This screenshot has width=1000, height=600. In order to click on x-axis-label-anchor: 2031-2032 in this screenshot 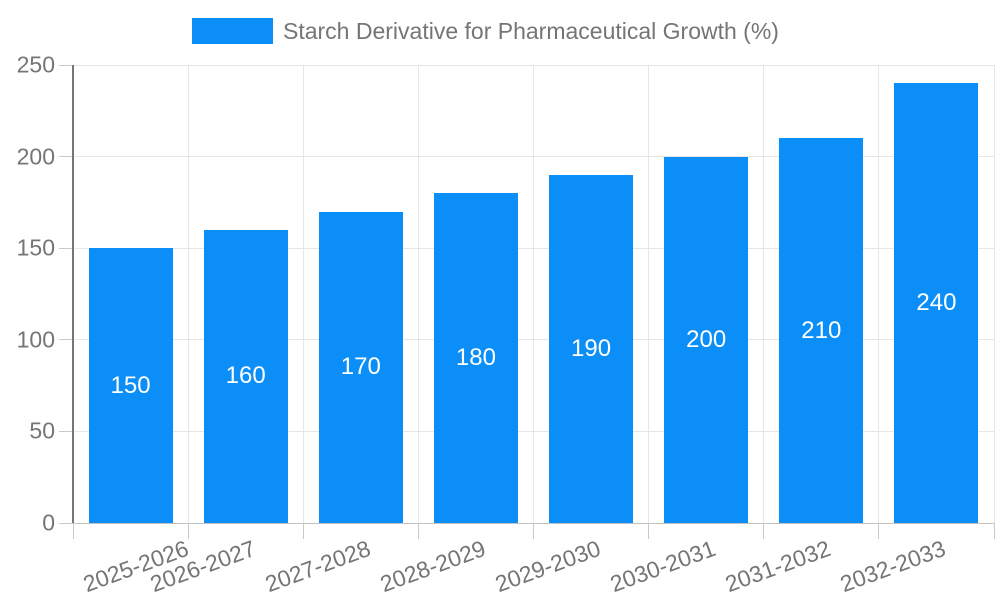, I will do `click(453, 566)`.